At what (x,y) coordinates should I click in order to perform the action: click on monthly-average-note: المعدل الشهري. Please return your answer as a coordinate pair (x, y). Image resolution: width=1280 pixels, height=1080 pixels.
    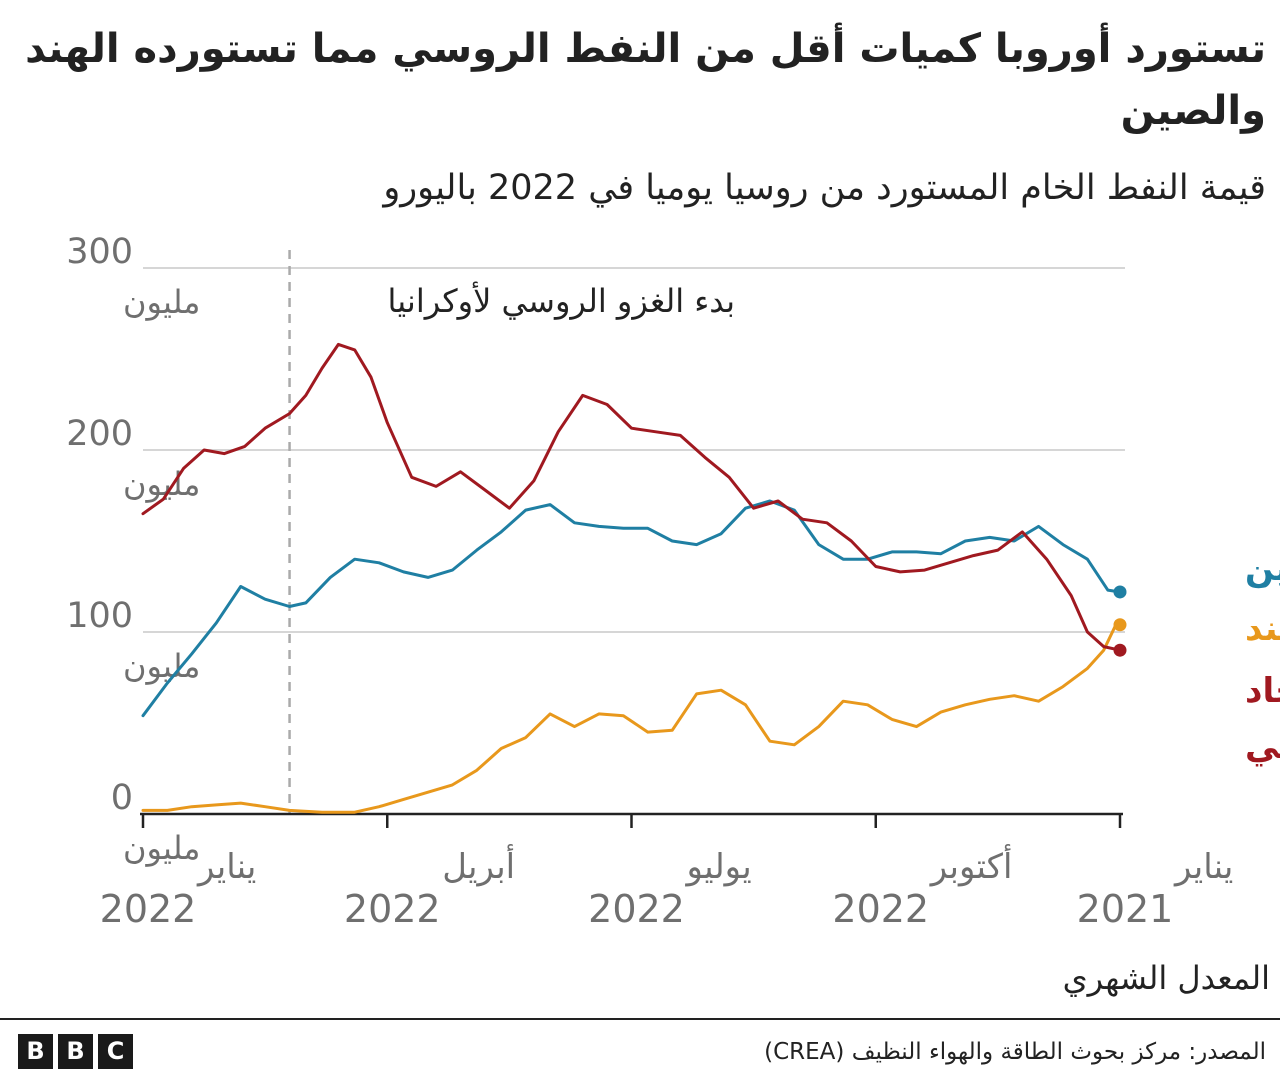
    Looking at the image, I should click on (1166, 978).